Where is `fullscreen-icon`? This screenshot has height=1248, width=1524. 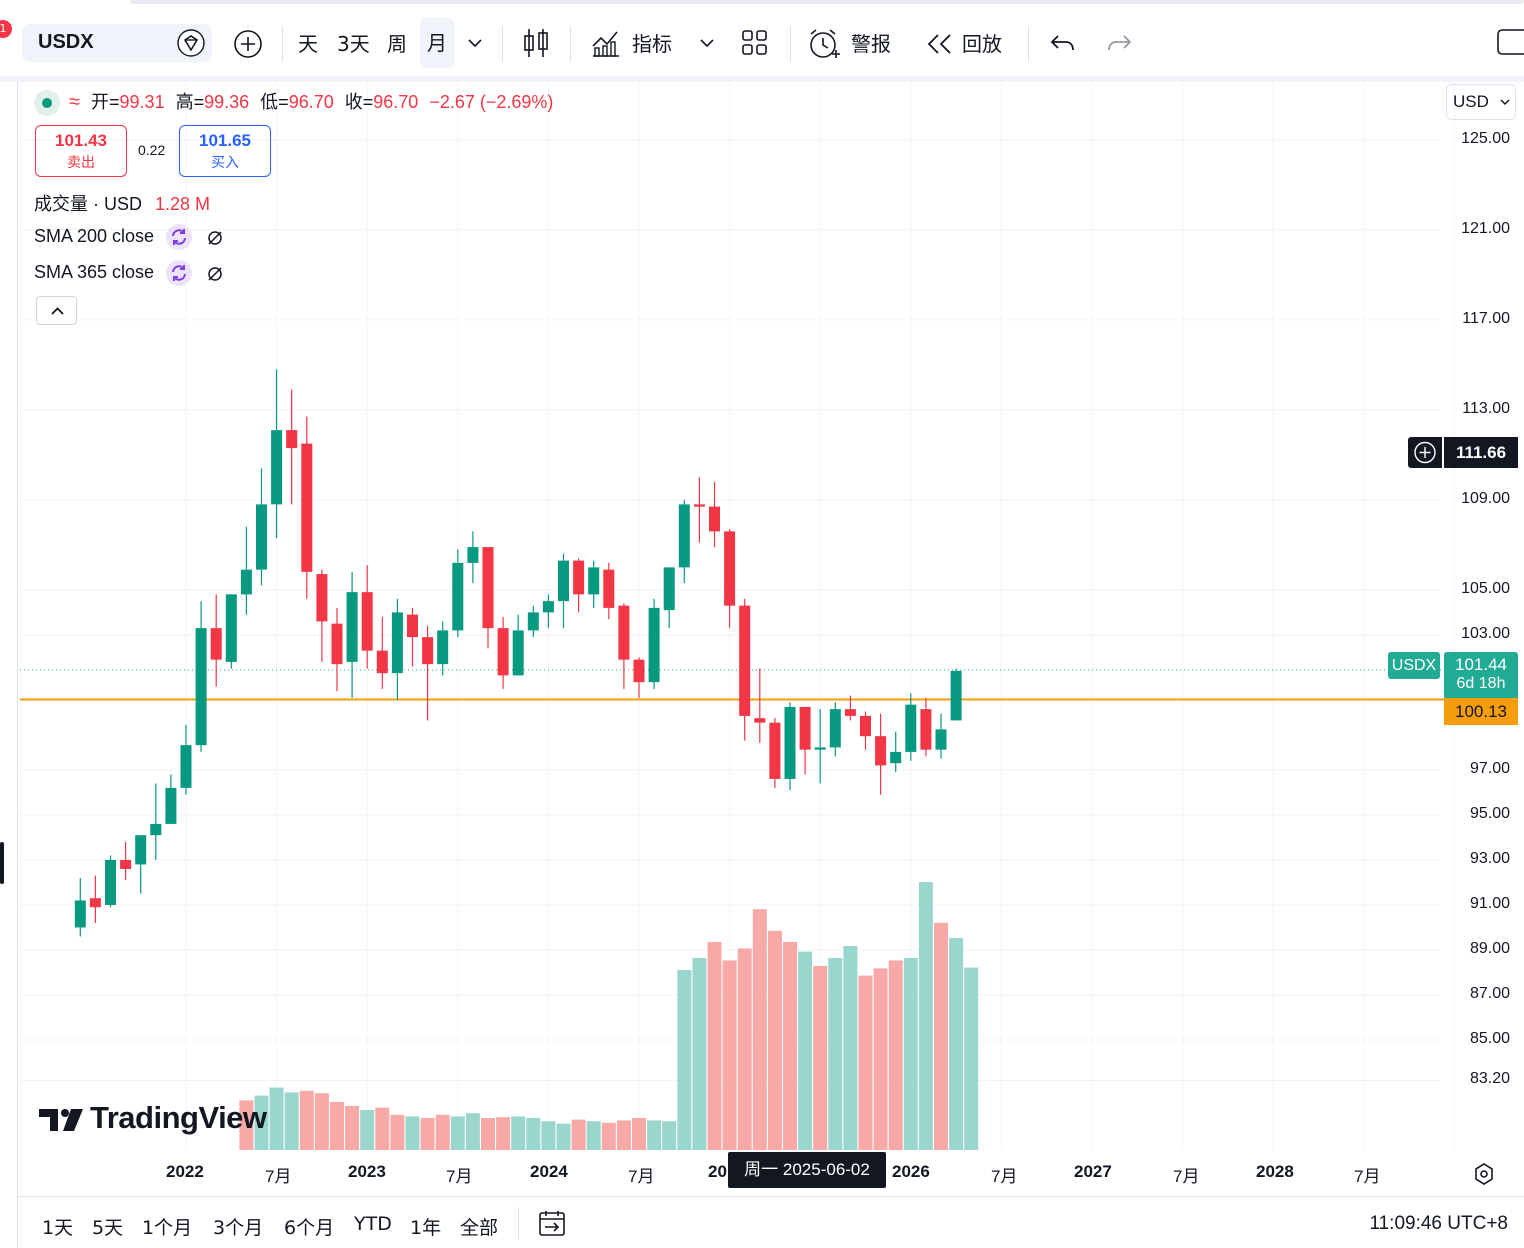 fullscreen-icon is located at coordinates (1510, 43).